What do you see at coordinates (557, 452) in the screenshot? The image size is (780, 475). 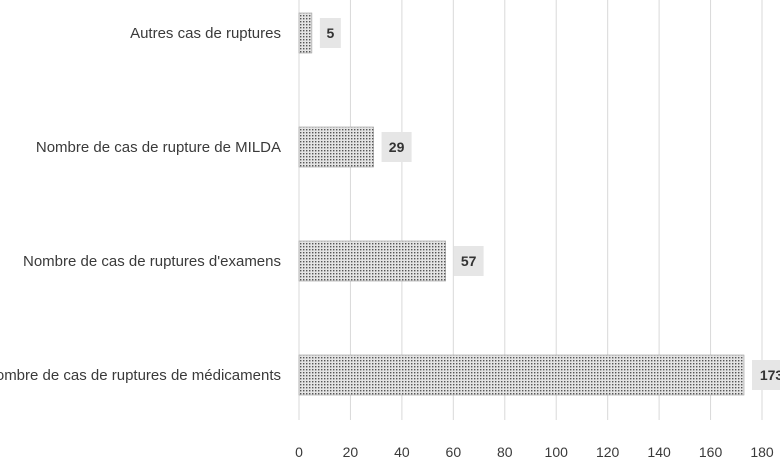 I see `x-tick-label: 100` at bounding box center [557, 452].